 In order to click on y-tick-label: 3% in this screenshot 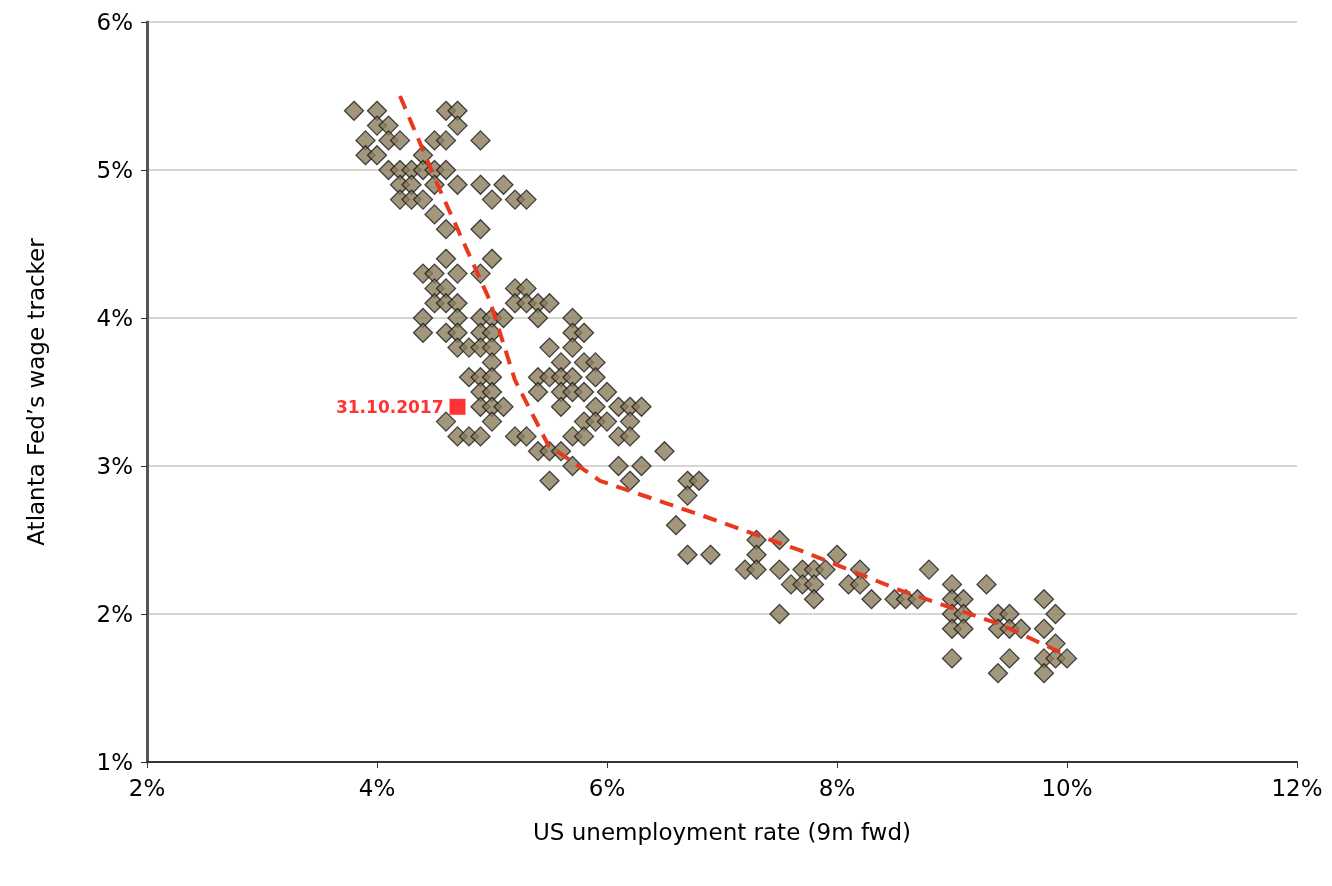, I will do `click(114, 466)`.